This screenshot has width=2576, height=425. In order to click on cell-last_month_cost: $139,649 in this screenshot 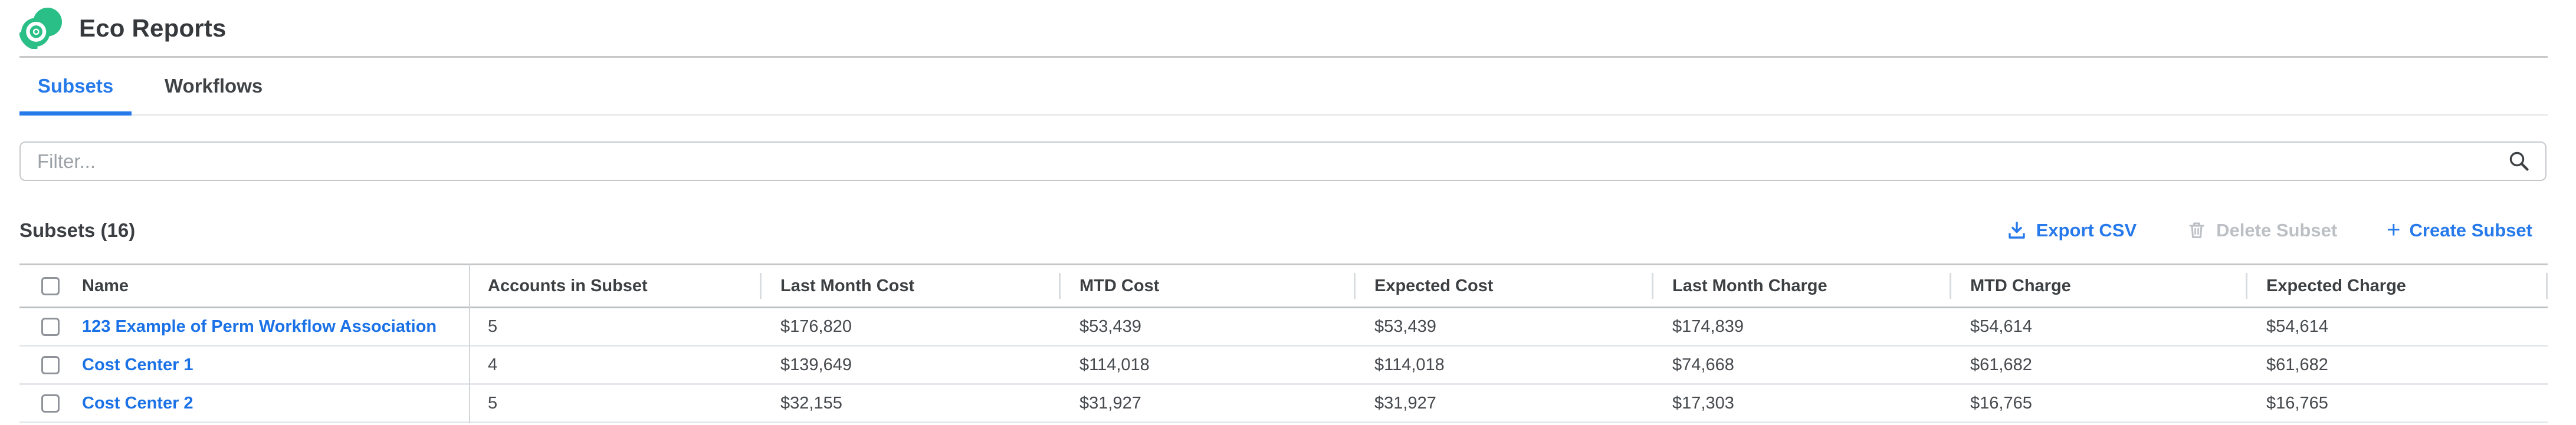, I will do `click(911, 365)`.